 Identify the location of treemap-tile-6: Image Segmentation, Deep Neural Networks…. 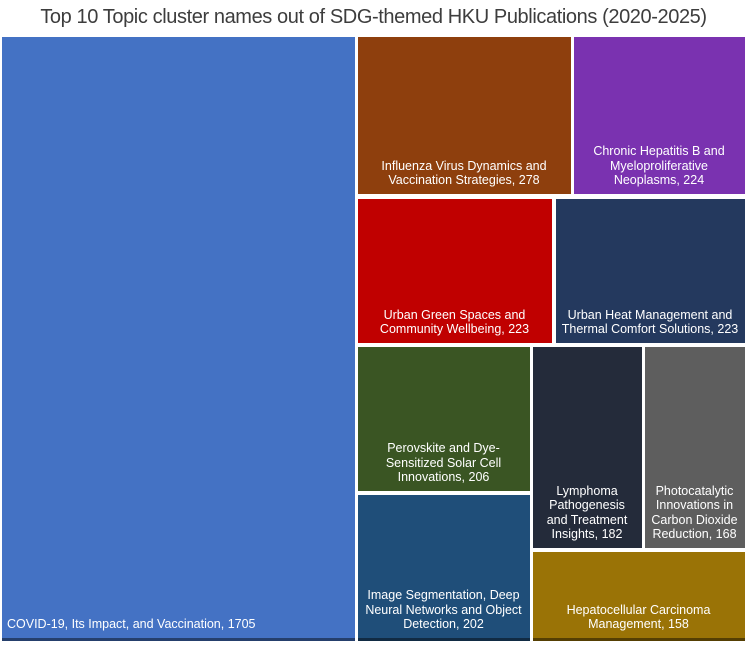
(444, 566).